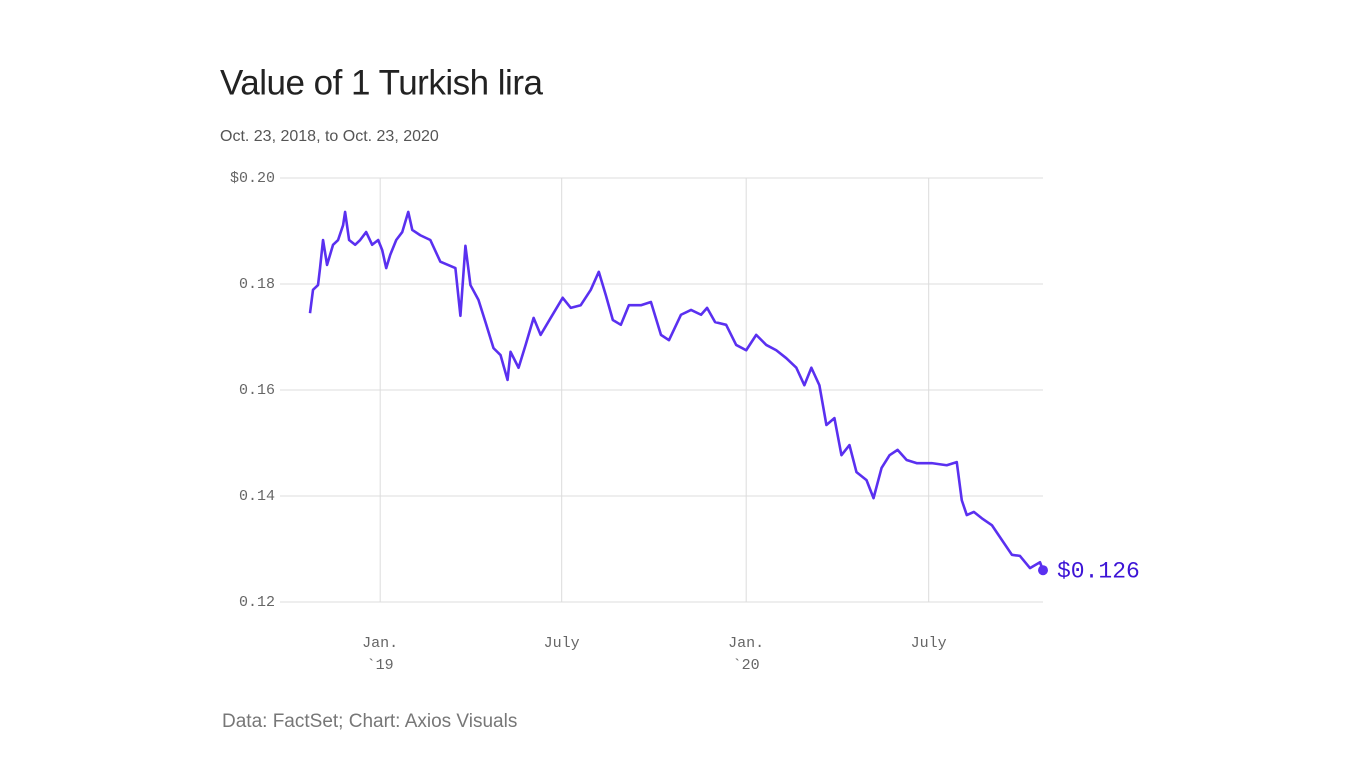 The width and height of the screenshot is (1366, 773). I want to click on source-note: Data: FactSet; Chart: Axios Visuals, so click(369, 721).